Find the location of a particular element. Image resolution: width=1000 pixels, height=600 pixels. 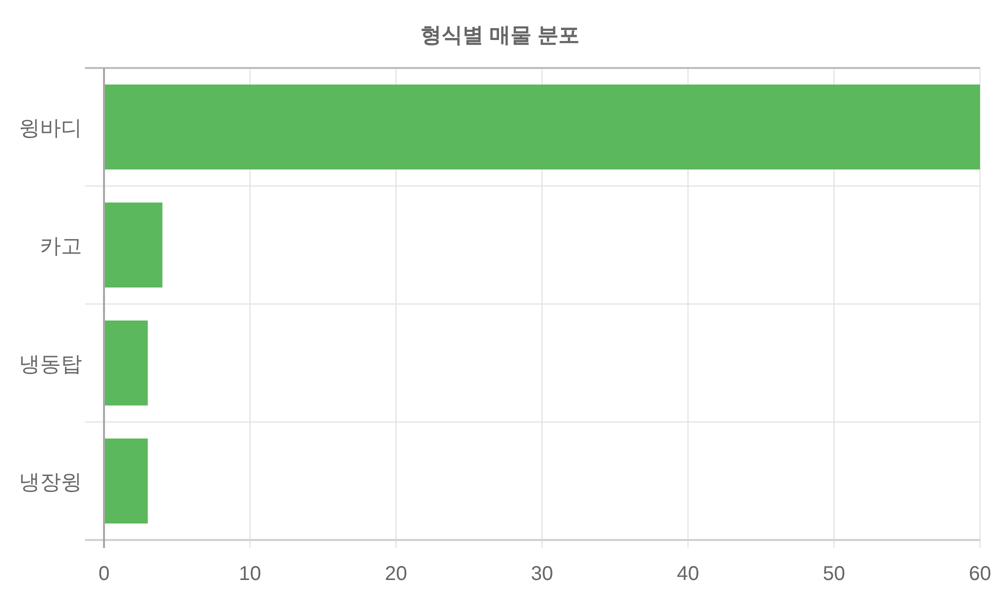

x-tick-label: 60 is located at coordinates (980, 574).